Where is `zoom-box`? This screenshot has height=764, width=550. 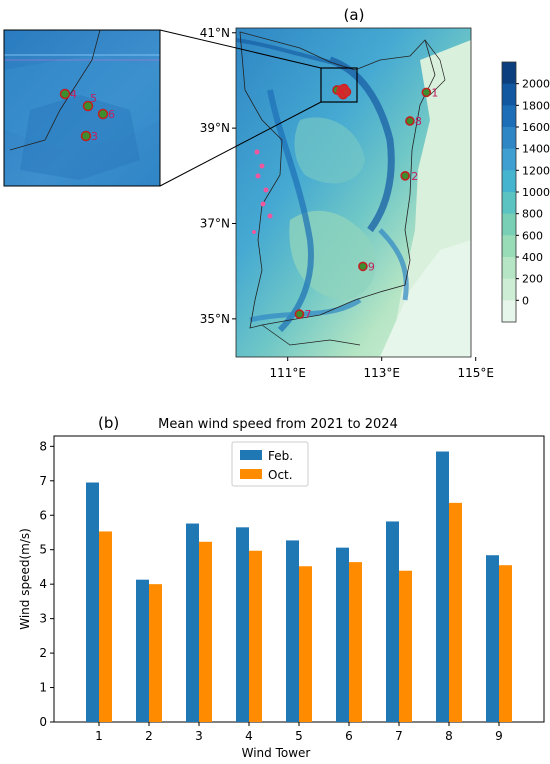
zoom-box is located at coordinates (339, 85).